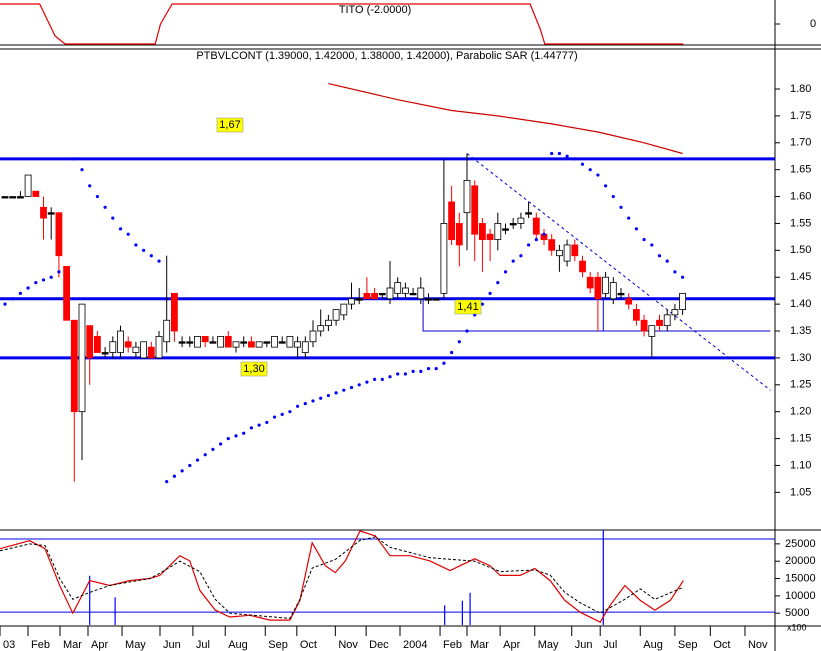  What do you see at coordinates (479, 645) in the screenshot?
I see `x-tick-label: Mar` at bounding box center [479, 645].